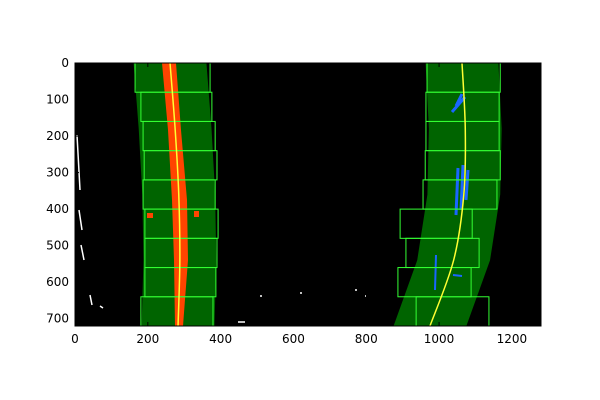 This screenshot has width=600, height=400. I want to click on search-band, so click(447, 194).